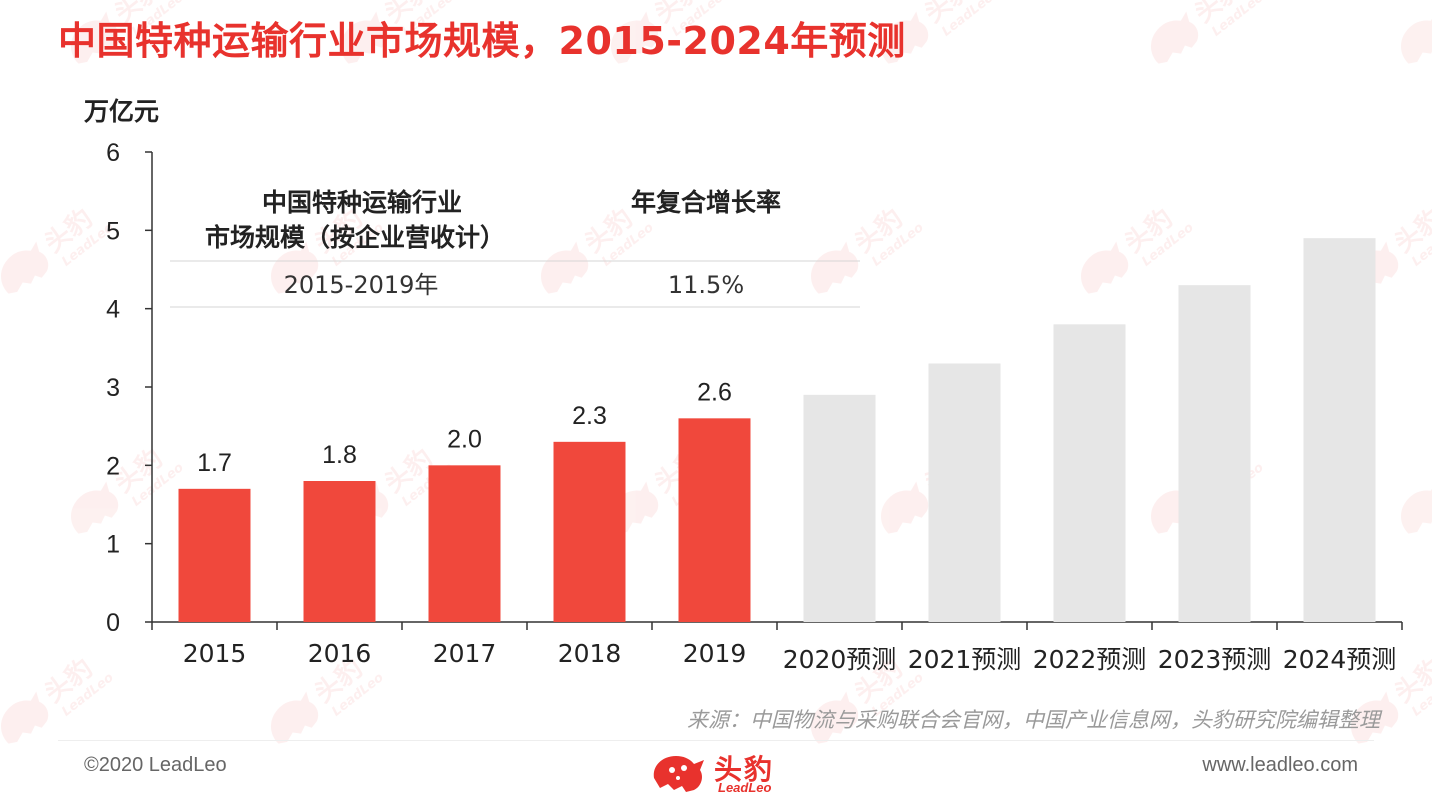 This screenshot has height=802, width=1432. What do you see at coordinates (1215, 659) in the screenshot?
I see `x-tick-label: 2023预测` at bounding box center [1215, 659].